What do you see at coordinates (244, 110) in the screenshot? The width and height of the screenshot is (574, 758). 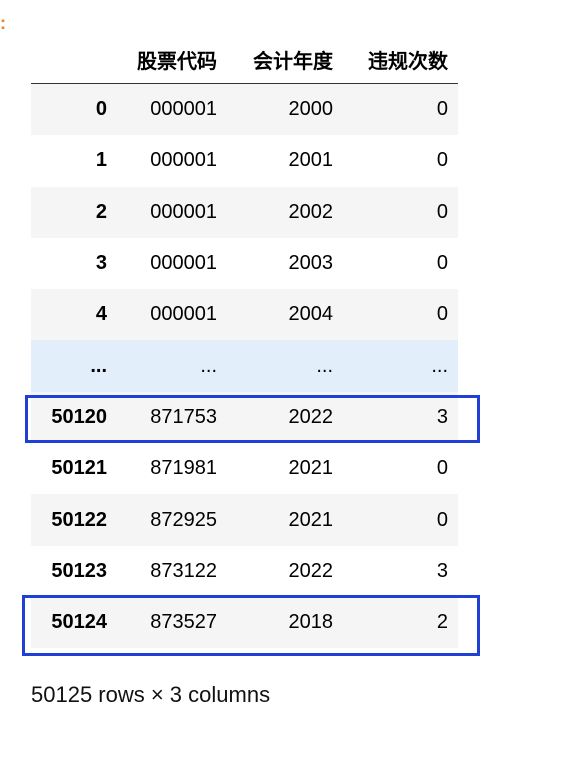 I see `table-row: 0 000001 2000 0` at bounding box center [244, 110].